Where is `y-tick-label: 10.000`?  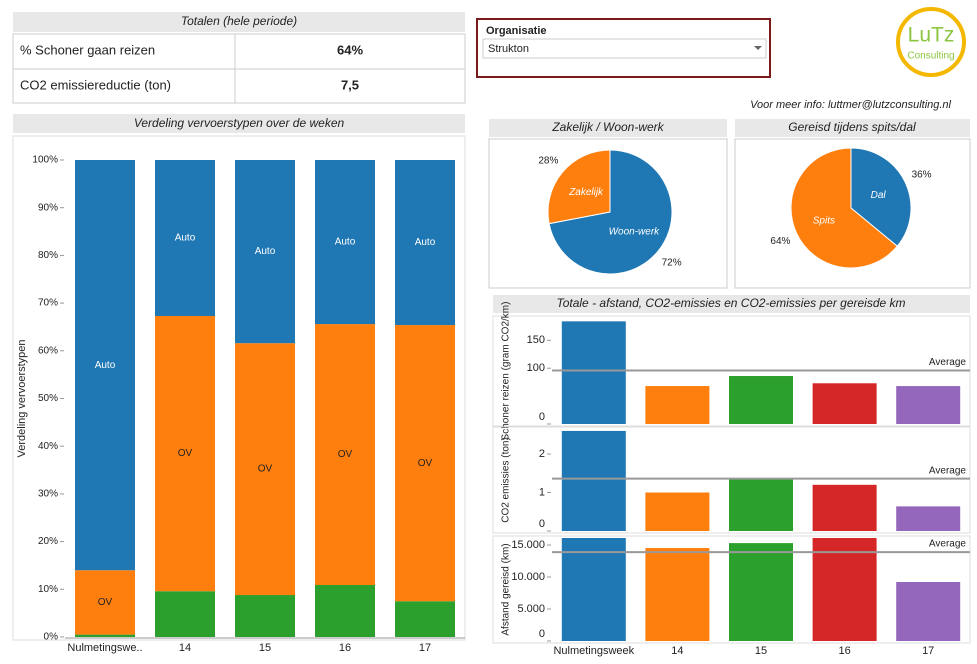
y-tick-label: 10.000 is located at coordinates (528, 577).